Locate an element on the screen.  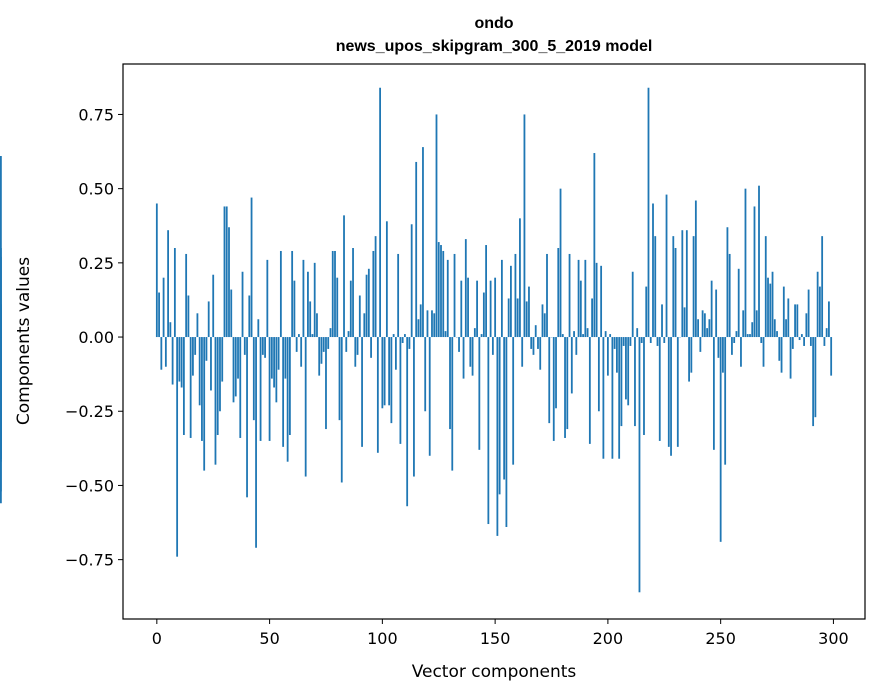
y-tick-label: 0.75 is located at coordinates (96, 114).